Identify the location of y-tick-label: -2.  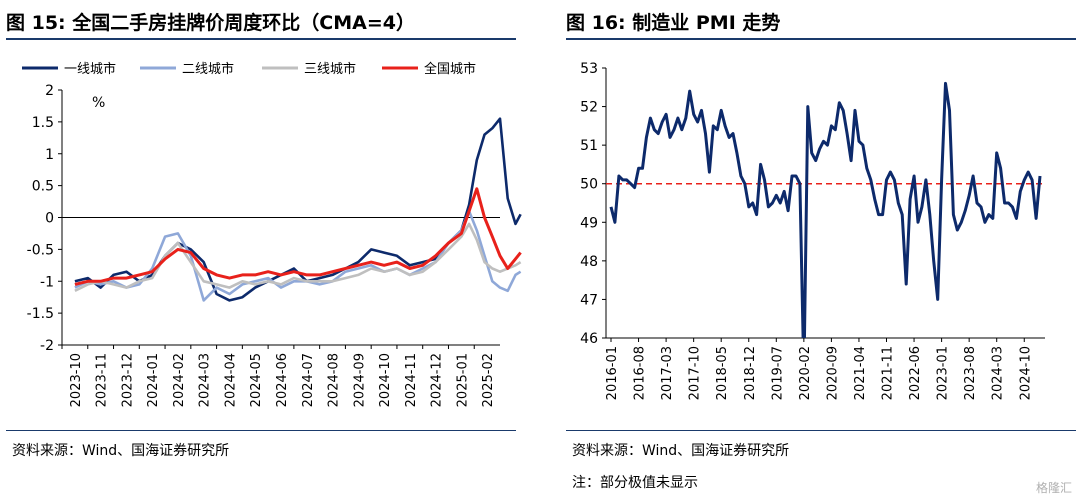
(47, 346).